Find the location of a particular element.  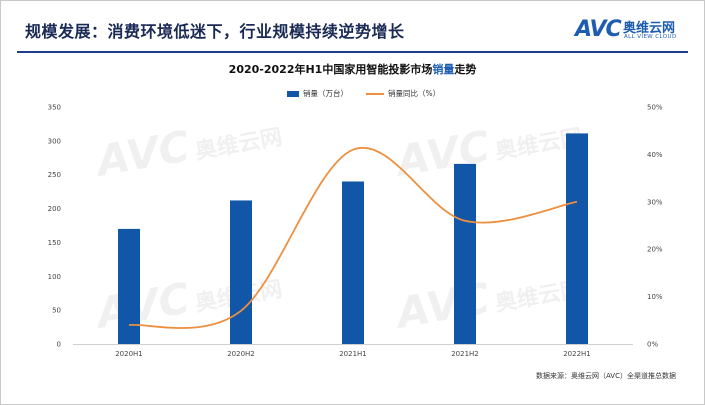

avc-logo: AVC 奥维云网 ALL VIEW CLOUD is located at coordinates (631, 31).